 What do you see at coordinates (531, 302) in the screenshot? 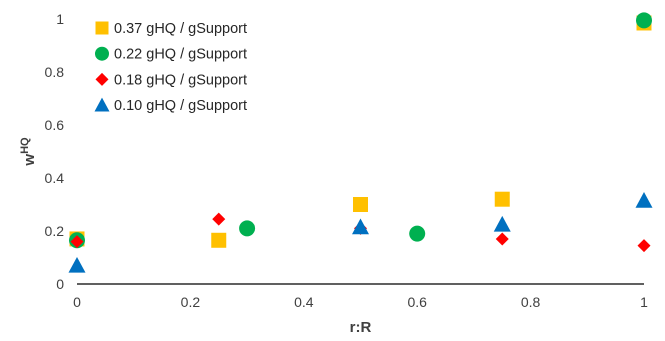
I see `x-tick-label: 0.8` at bounding box center [531, 302].